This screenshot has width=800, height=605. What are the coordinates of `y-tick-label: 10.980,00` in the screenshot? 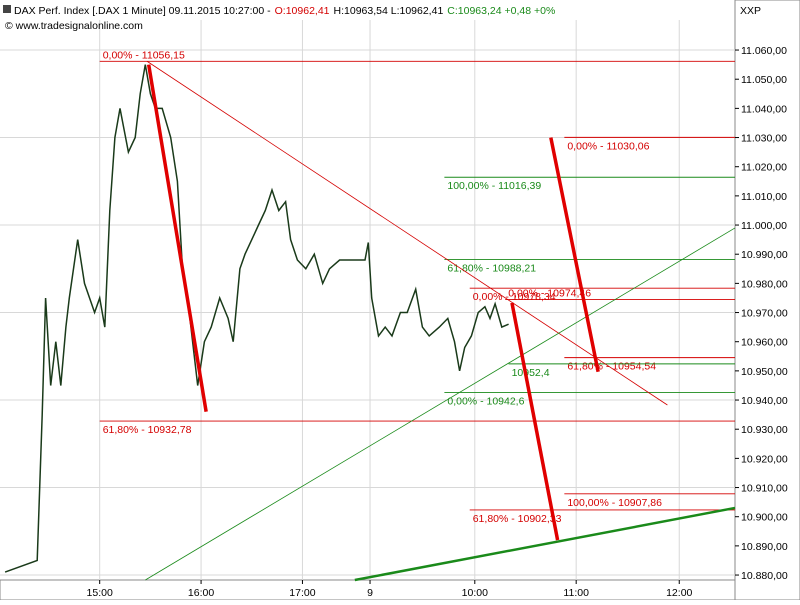 It's located at (764, 284).